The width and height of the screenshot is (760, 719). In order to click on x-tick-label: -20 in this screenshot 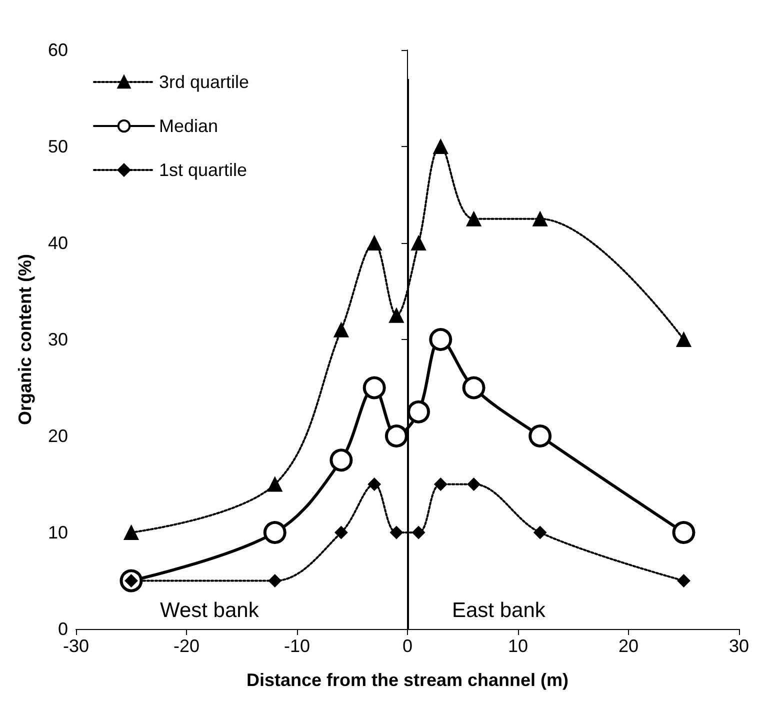, I will do `click(186, 646)`.